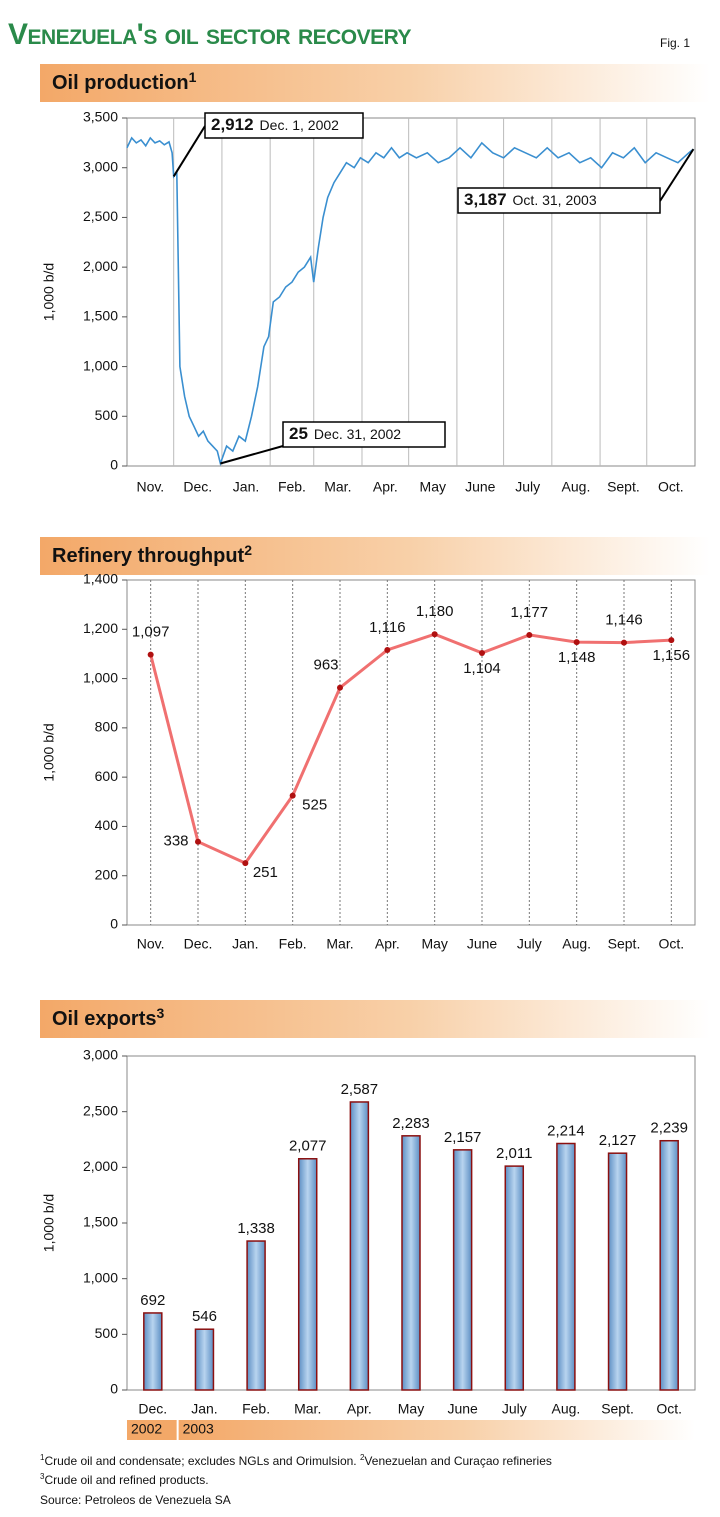 This screenshot has height=1517, width=720. Describe the element at coordinates (624, 620) in the screenshot. I see `data-label: 1,146` at that location.